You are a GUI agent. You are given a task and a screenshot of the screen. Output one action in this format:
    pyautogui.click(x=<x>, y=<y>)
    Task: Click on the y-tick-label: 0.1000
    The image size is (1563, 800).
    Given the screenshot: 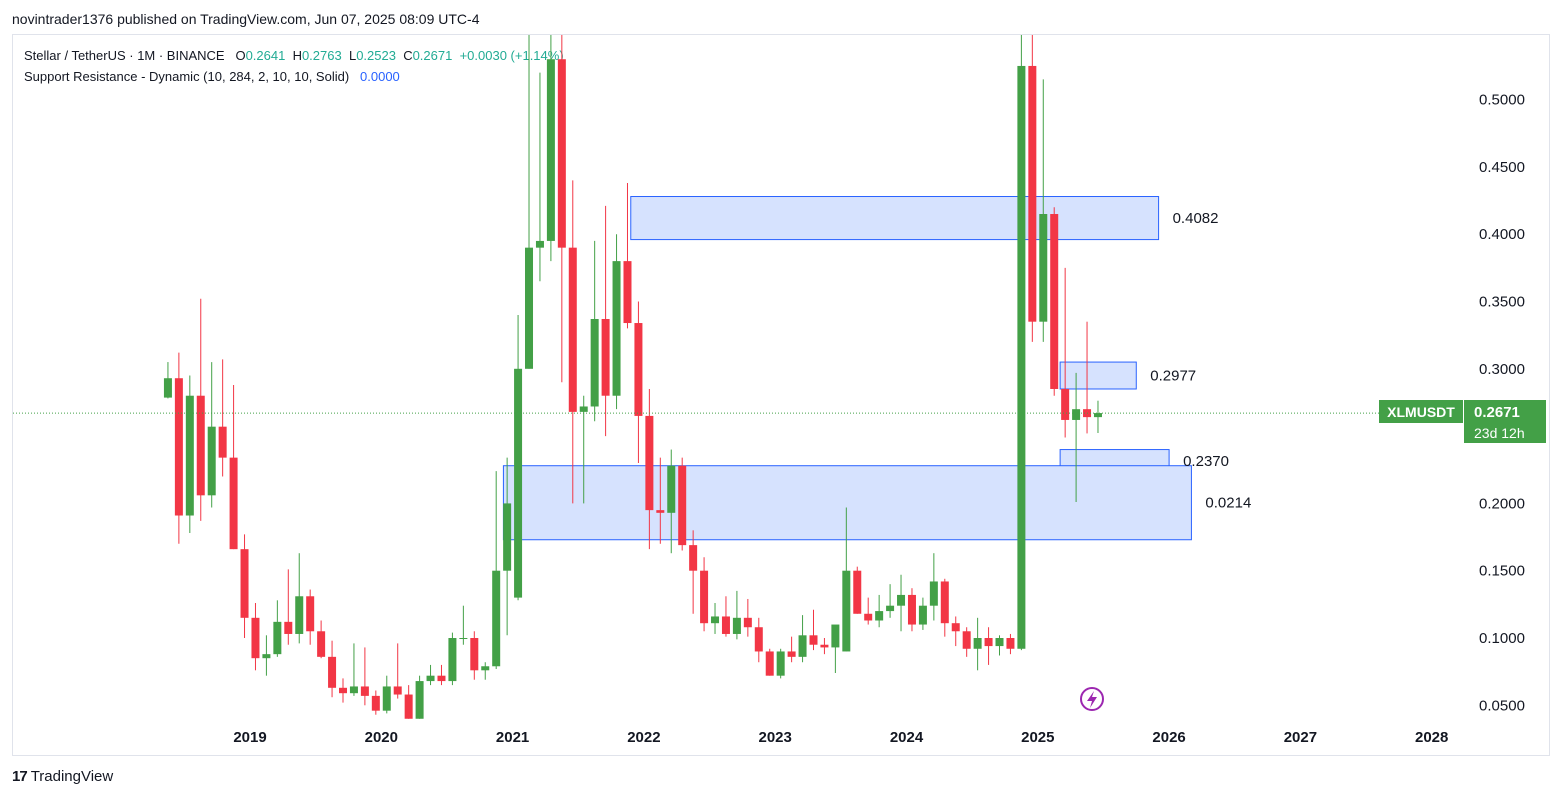 What is the action you would take?
    pyautogui.click(x=1502, y=638)
    